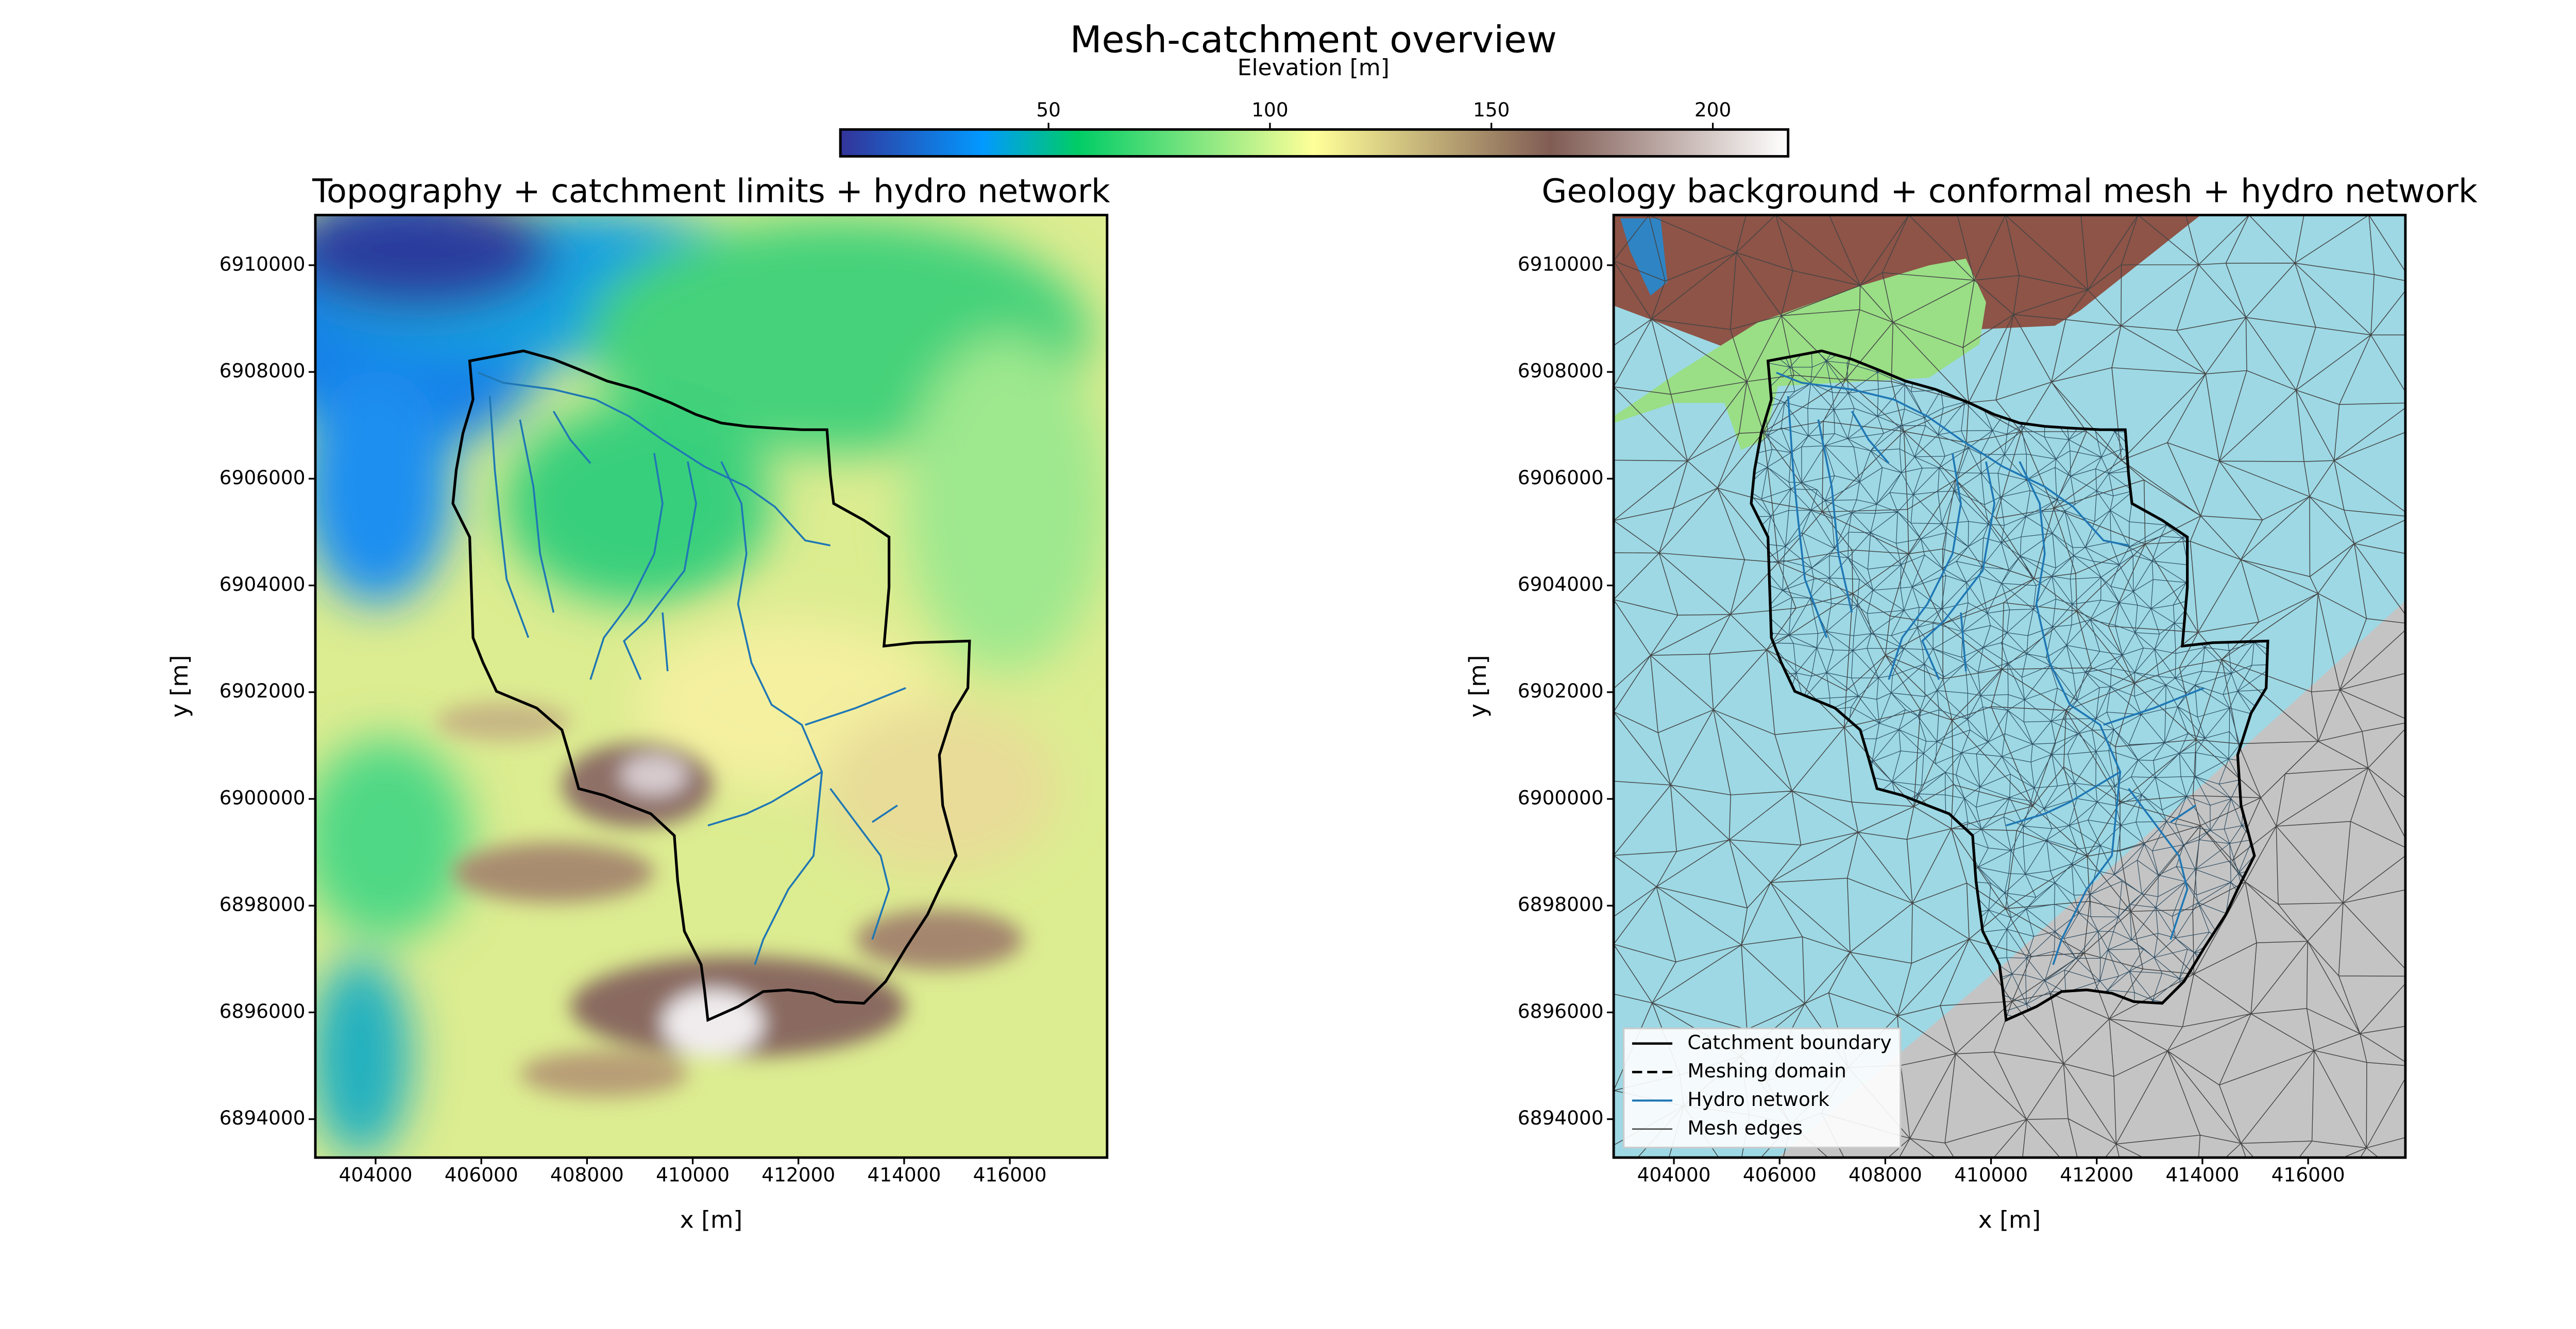  What do you see at coordinates (1313, 68) in the screenshot?
I see `colorbar-label: Elevation [m]` at bounding box center [1313, 68].